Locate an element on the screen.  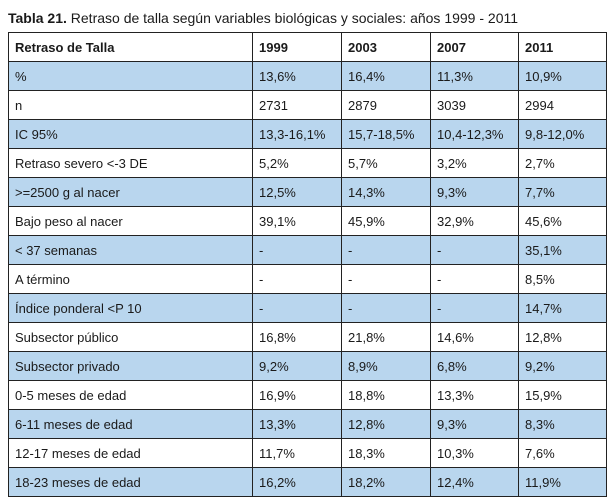
value-cell: 45,6% is located at coordinates (562, 221).